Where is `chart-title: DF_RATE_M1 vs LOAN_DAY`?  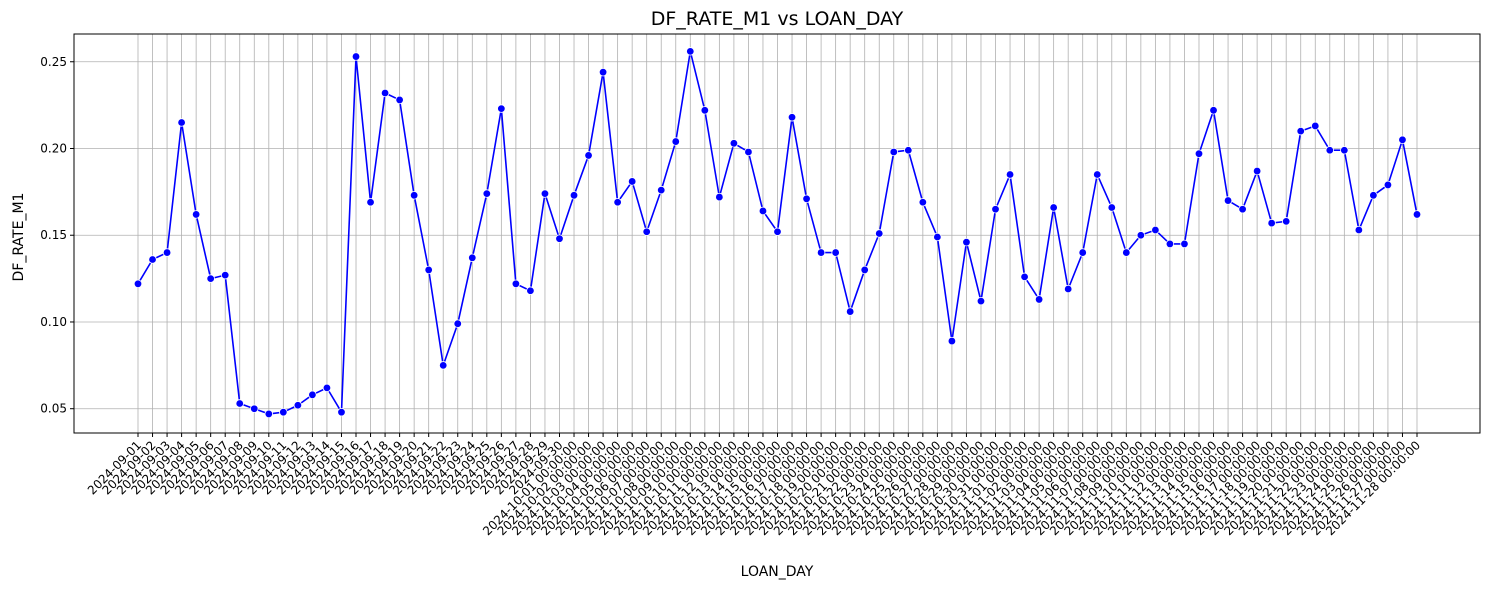
chart-title: DF_RATE_M1 vs LOAN_DAY is located at coordinates (777, 19).